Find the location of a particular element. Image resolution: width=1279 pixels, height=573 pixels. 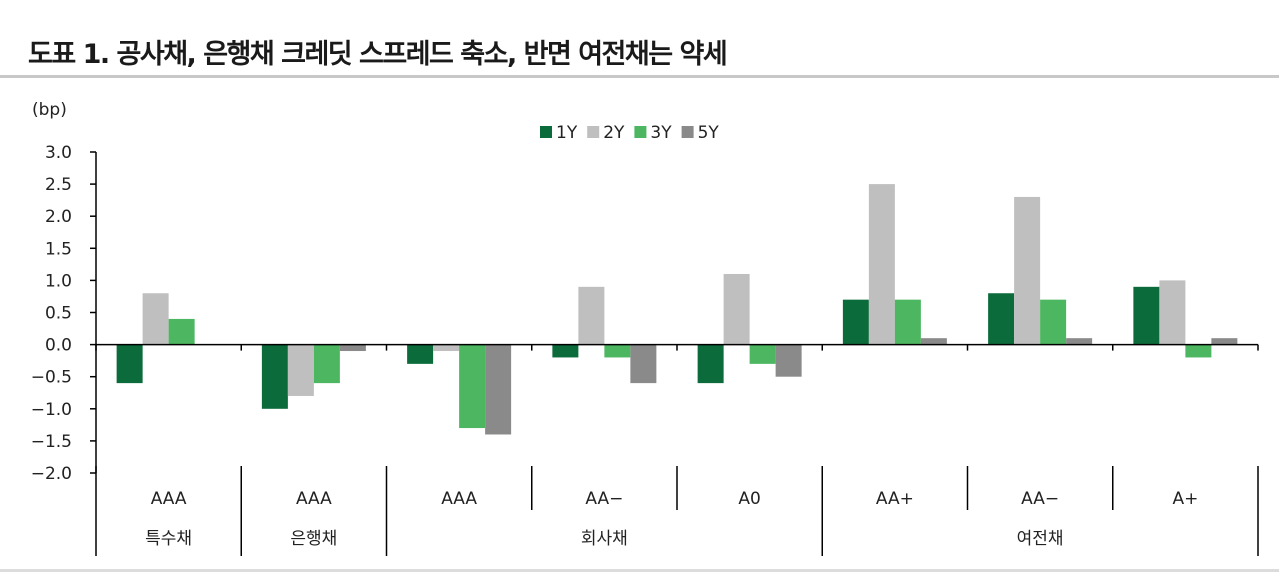

y-axis-unit-label: (bp) is located at coordinates (49, 110).